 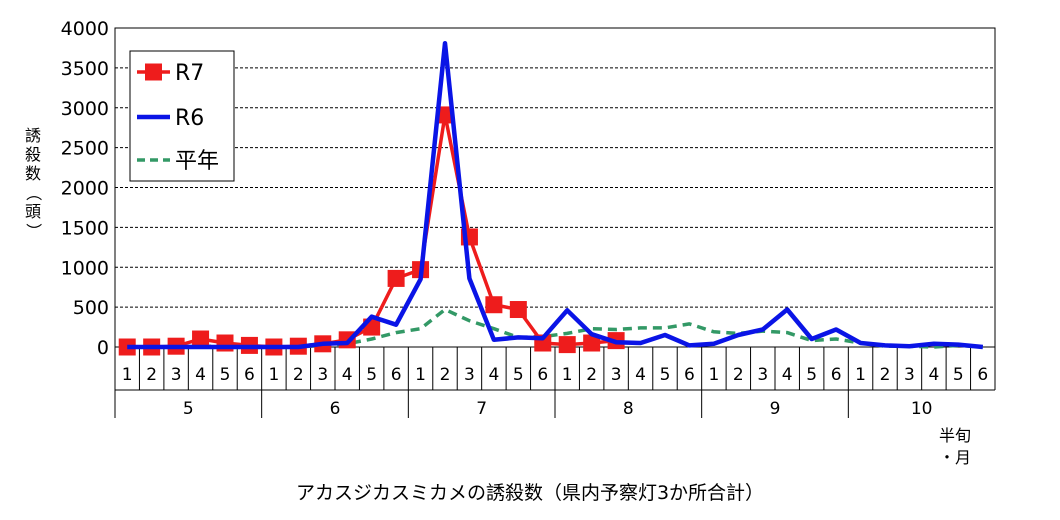 What do you see at coordinates (955, 435) in the screenshot?
I see `x-axis-label-line1: 半旬` at bounding box center [955, 435].